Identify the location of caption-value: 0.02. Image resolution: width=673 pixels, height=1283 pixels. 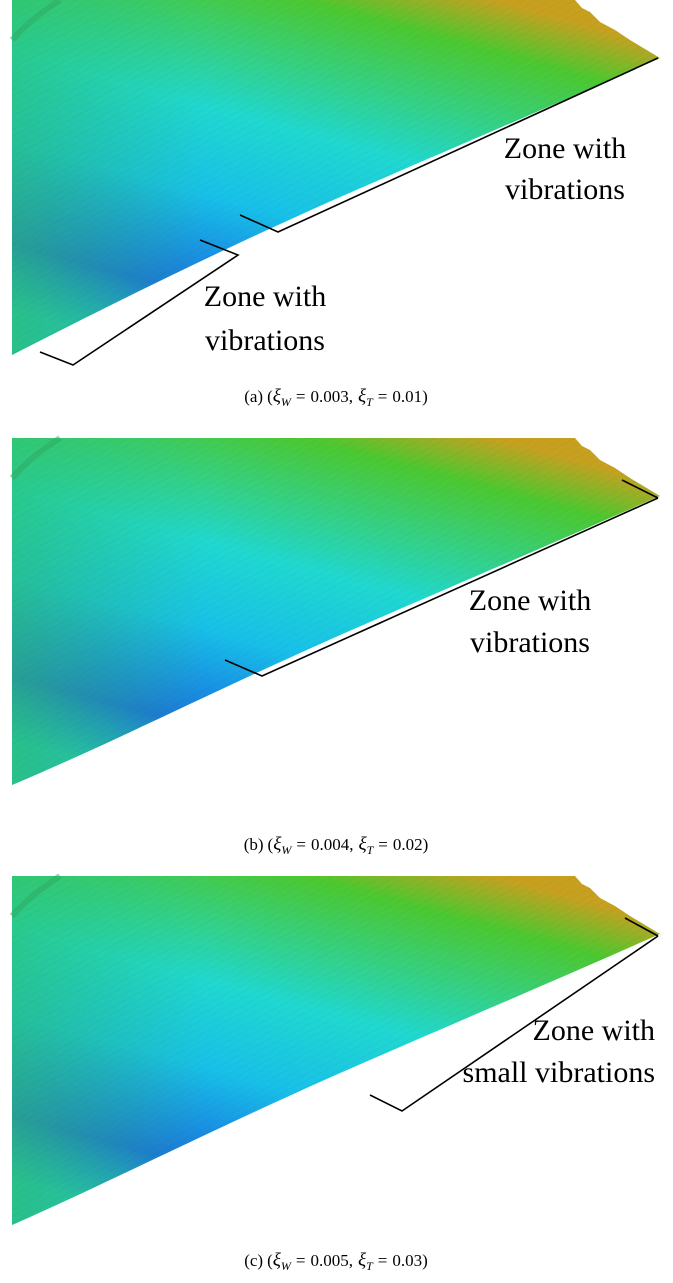
(408, 844).